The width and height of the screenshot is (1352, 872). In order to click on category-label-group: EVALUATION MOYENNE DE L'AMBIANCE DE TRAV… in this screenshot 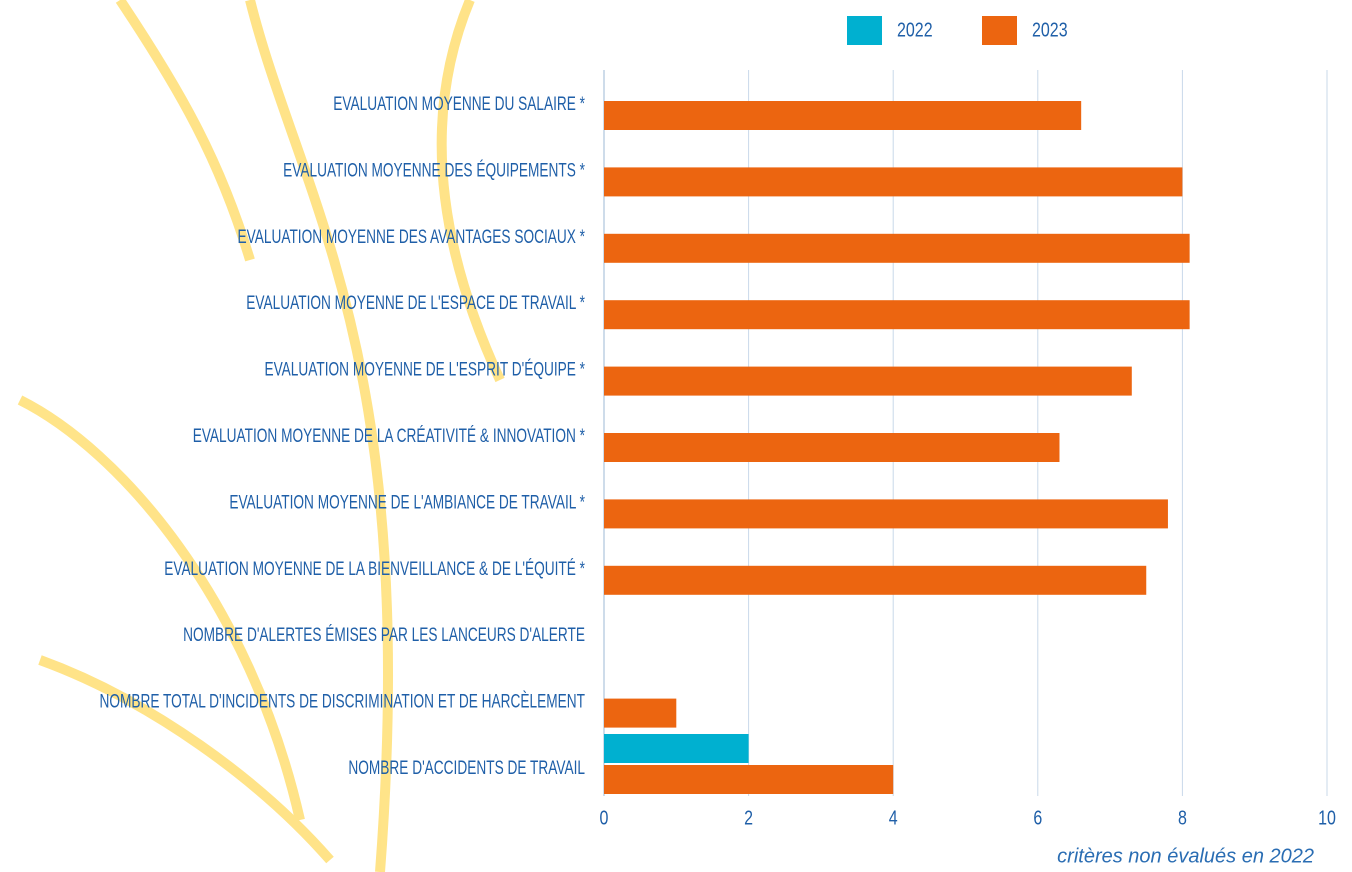, I will do `click(407, 502)`.